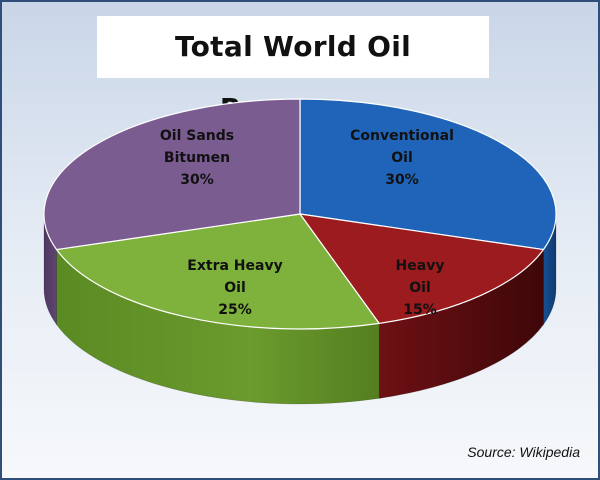  What do you see at coordinates (235, 310) in the screenshot?
I see `slice-label-line: 25%` at bounding box center [235, 310].